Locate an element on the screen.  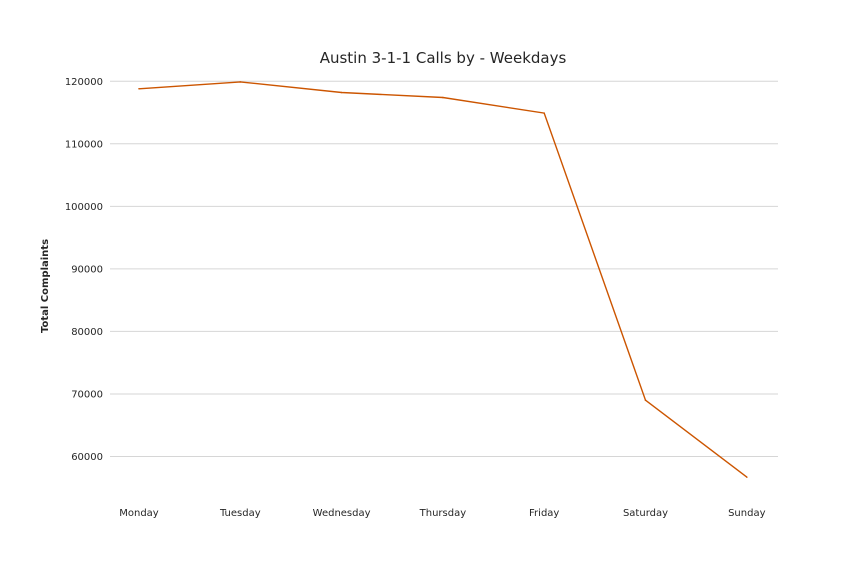
data-point-monday is located at coordinates (139, 88).